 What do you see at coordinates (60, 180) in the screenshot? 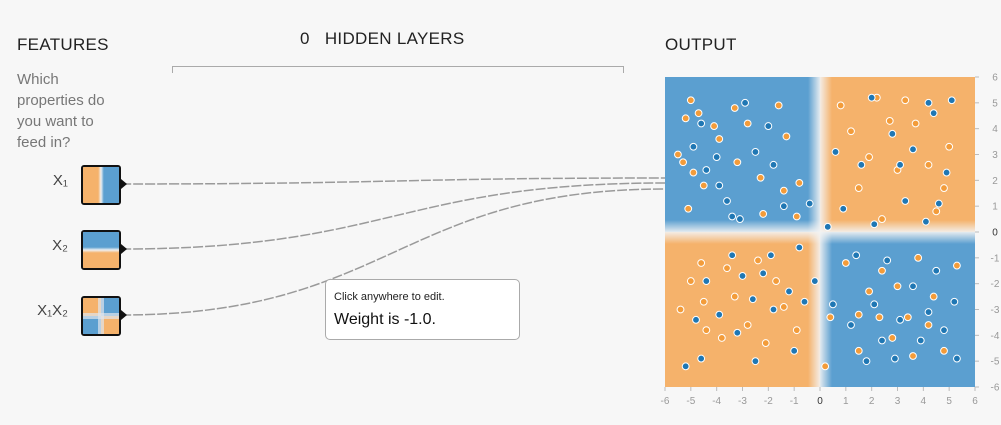
I see `feature-label-x1: X₁` at bounding box center [60, 180].